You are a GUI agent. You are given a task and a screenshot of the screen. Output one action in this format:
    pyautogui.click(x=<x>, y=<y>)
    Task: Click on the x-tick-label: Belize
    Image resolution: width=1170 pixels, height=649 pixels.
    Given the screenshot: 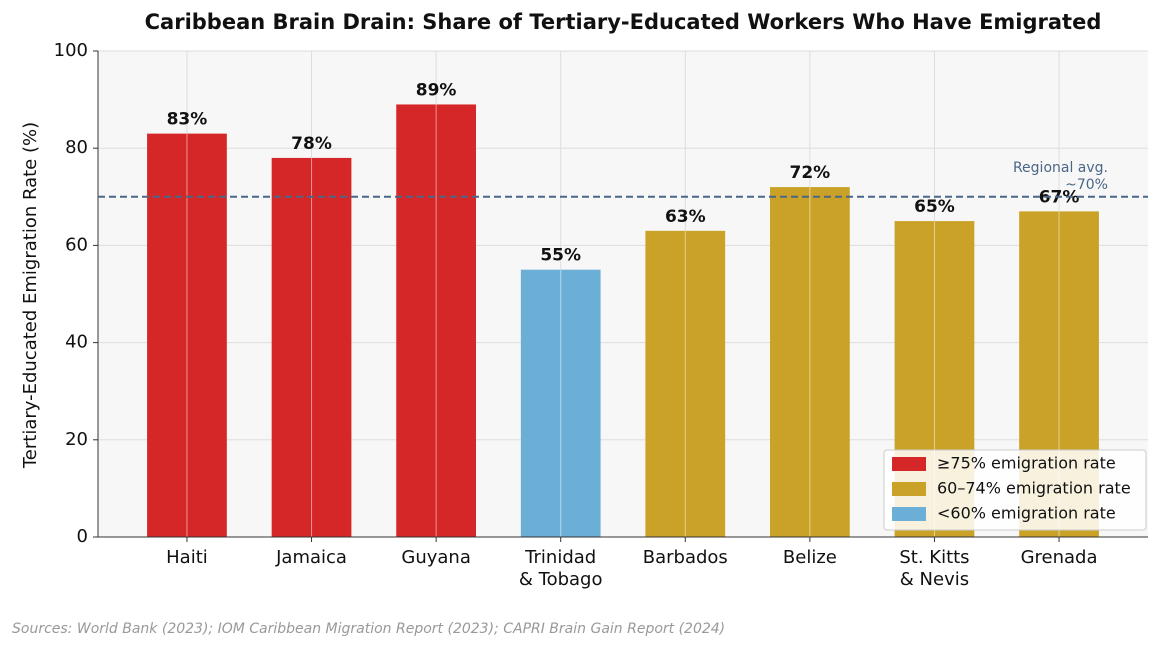 What is the action you would take?
    pyautogui.click(x=809, y=557)
    